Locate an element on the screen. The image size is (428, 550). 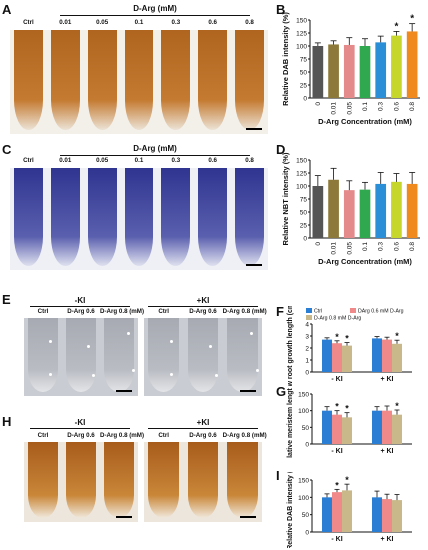
panel-h-right-bracket is located at coordinates (203, 428).